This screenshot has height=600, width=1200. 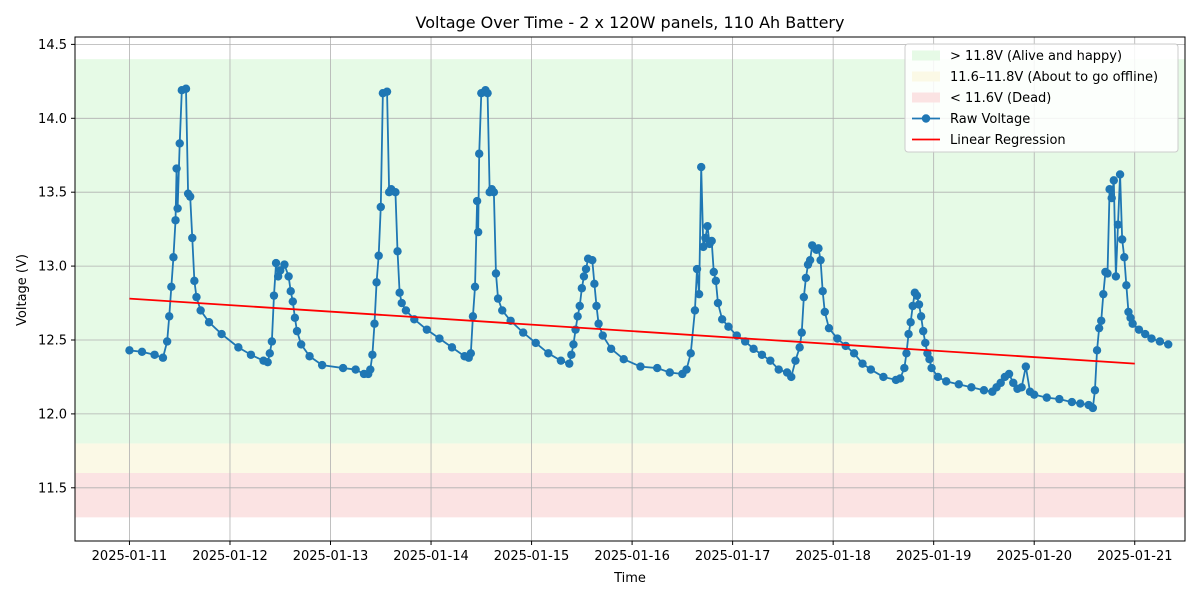 I want to click on x-tick-label: 2025-01-21, so click(x=1135, y=556).